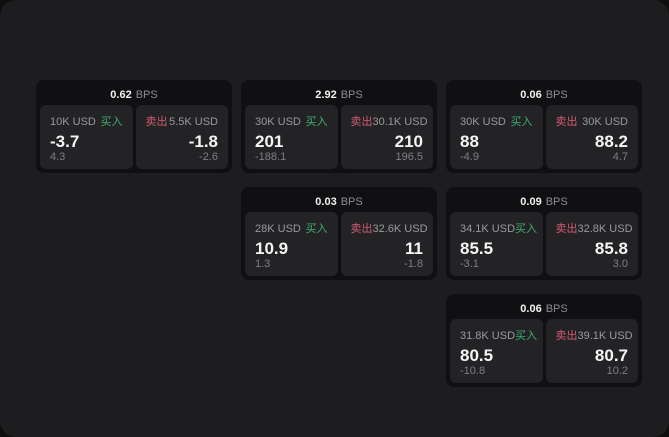  What do you see at coordinates (611, 248) in the screenshot?
I see `sell-value: 85.8` at bounding box center [611, 248].